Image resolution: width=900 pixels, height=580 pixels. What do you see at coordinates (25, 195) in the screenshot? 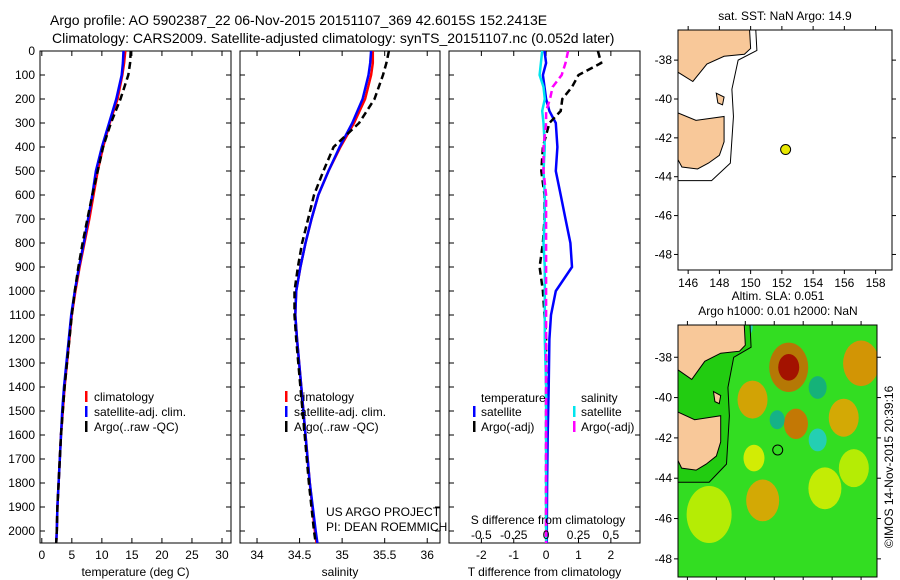
I see `y-tick-label: 600` at bounding box center [25, 195].